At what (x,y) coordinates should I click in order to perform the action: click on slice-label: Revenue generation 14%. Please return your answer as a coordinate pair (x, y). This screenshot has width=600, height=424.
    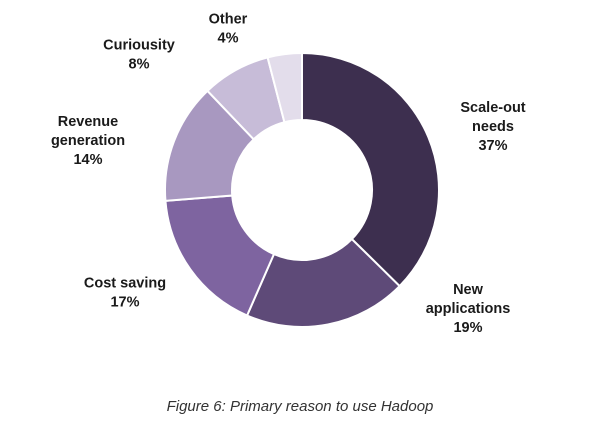
    Looking at the image, I should click on (88, 141).